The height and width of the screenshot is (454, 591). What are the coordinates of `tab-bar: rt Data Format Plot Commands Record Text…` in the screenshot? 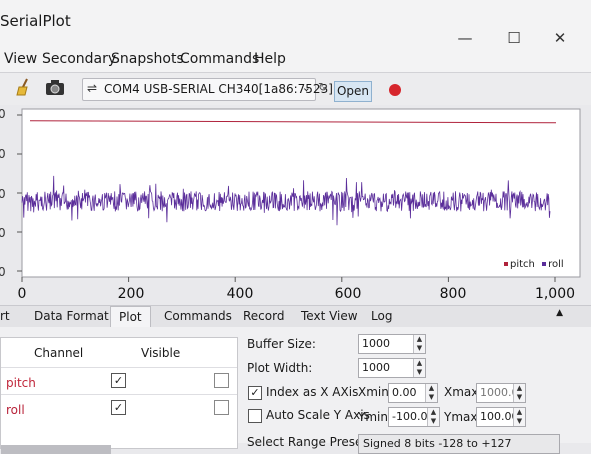 It's located at (295, 316).